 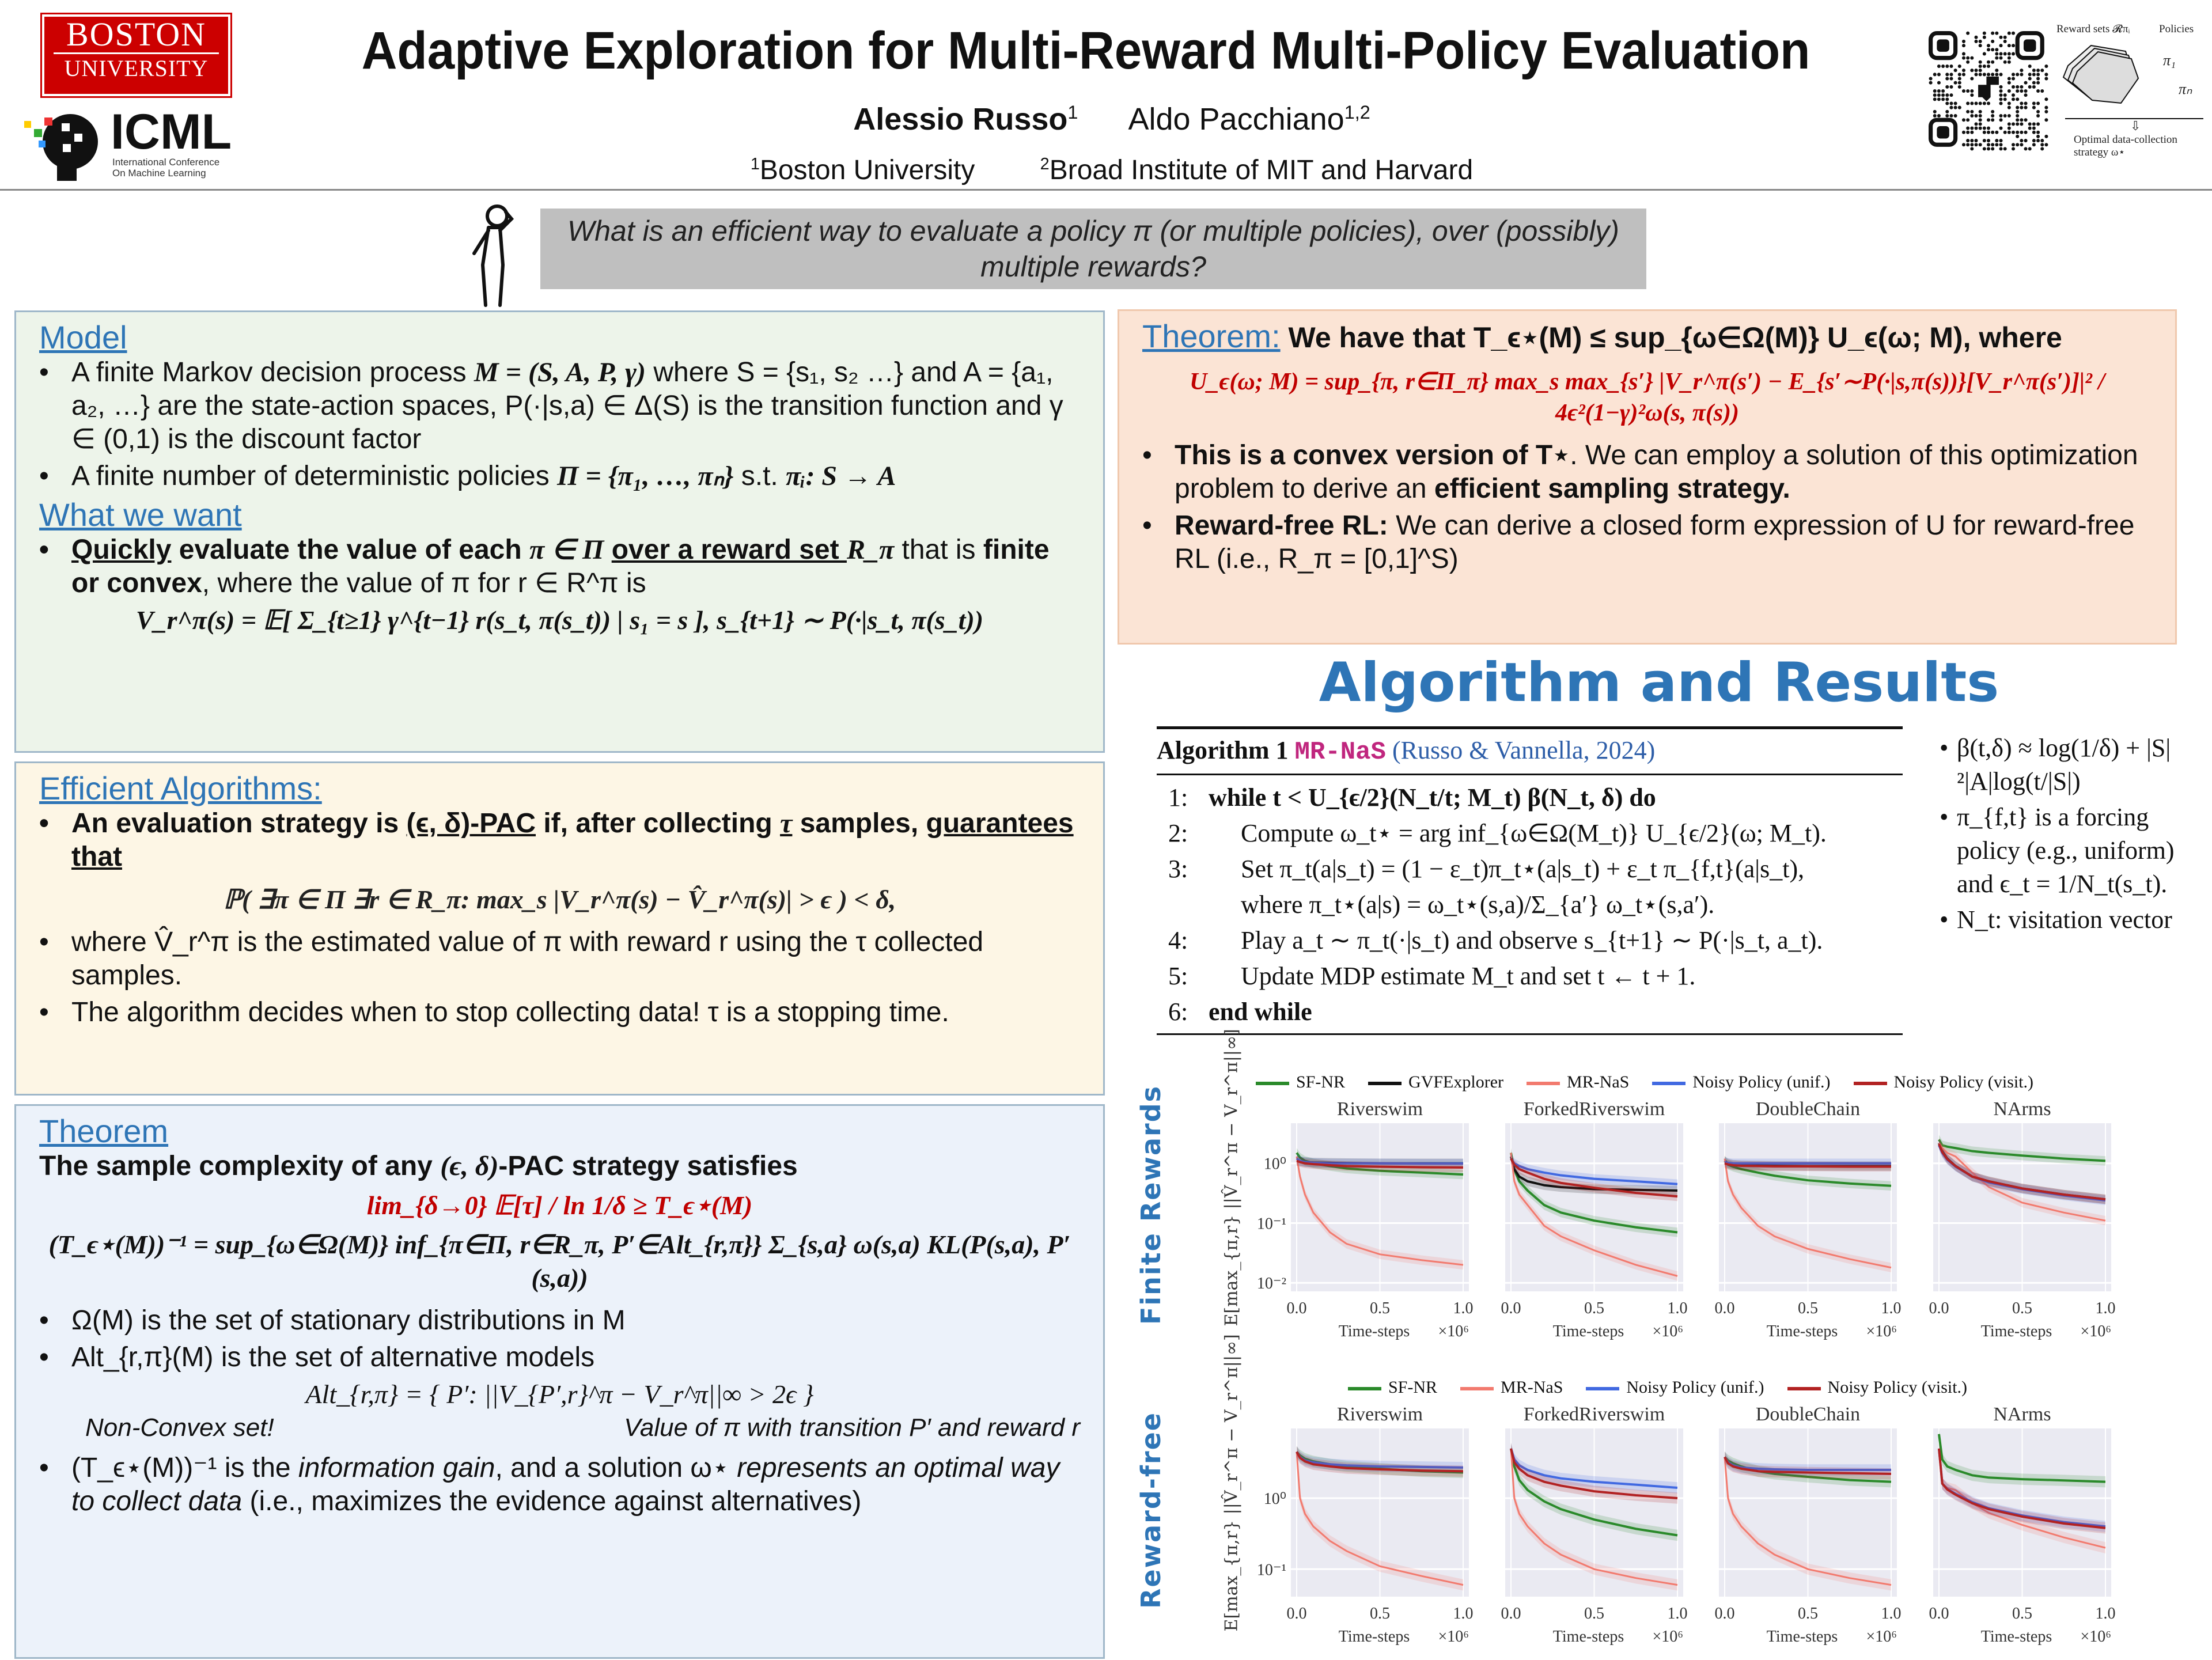 What do you see at coordinates (179, 1427) in the screenshot?
I see `non-convex-note: Non-Convex set!` at bounding box center [179, 1427].